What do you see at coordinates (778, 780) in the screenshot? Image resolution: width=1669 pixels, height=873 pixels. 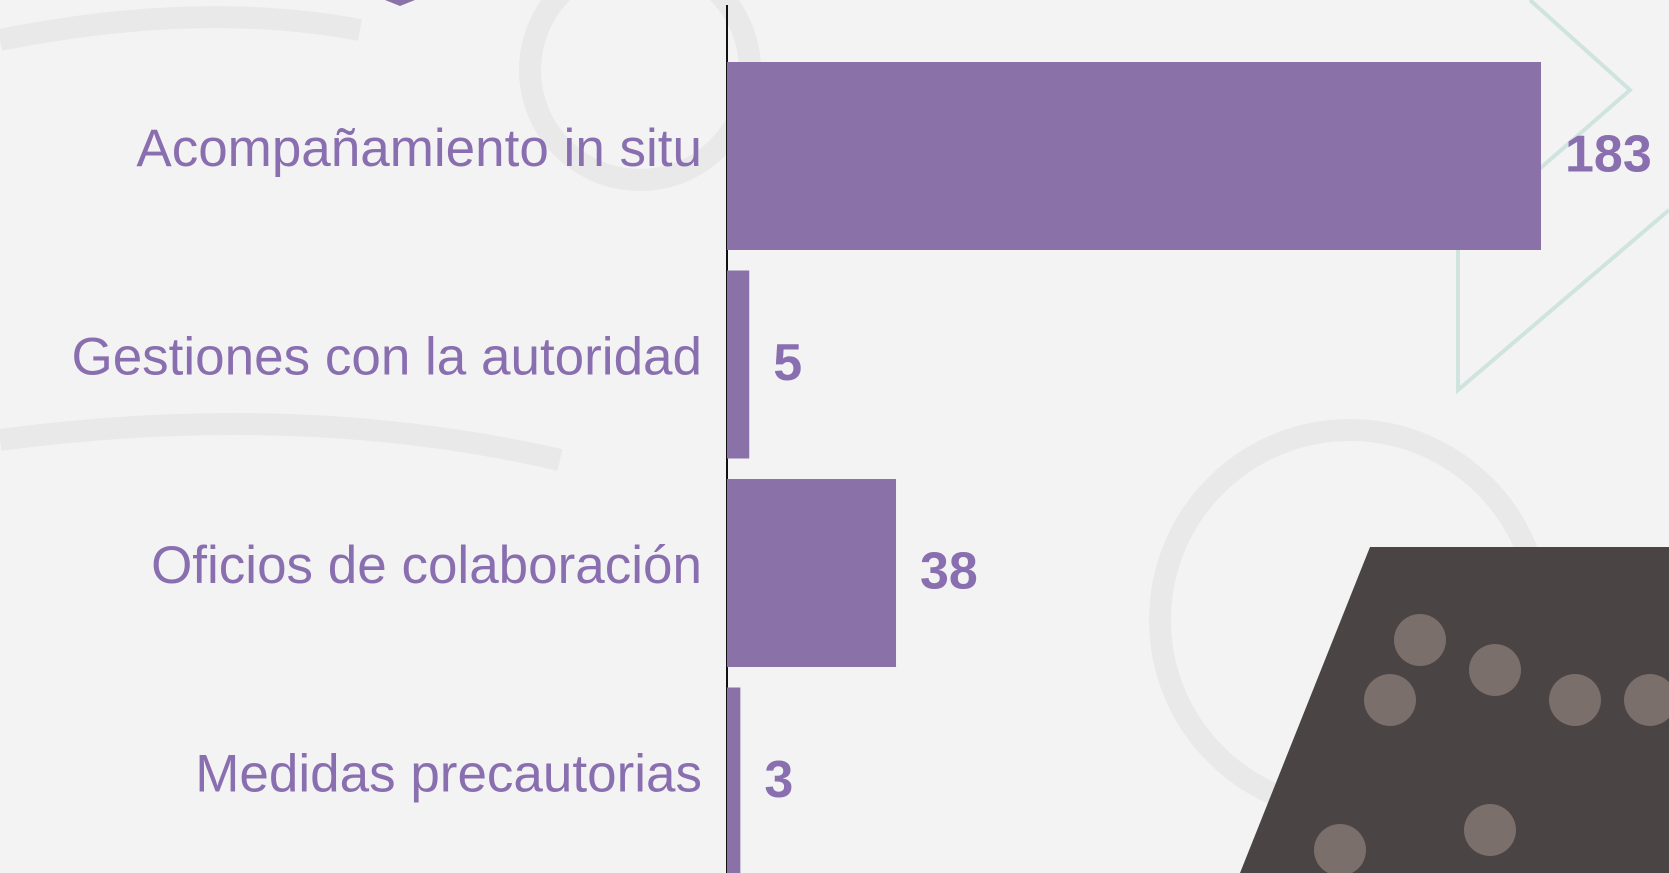 I see `value-label: 3` at bounding box center [778, 780].